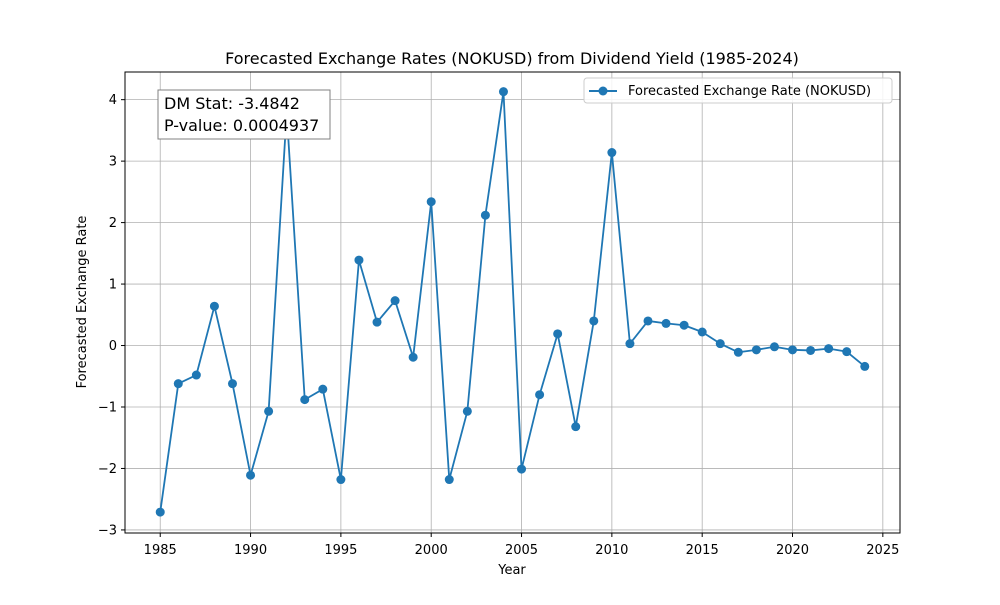 This screenshot has height=605, width=1000. What do you see at coordinates (113, 285) in the screenshot?
I see `y-tick-label: 1` at bounding box center [113, 285].